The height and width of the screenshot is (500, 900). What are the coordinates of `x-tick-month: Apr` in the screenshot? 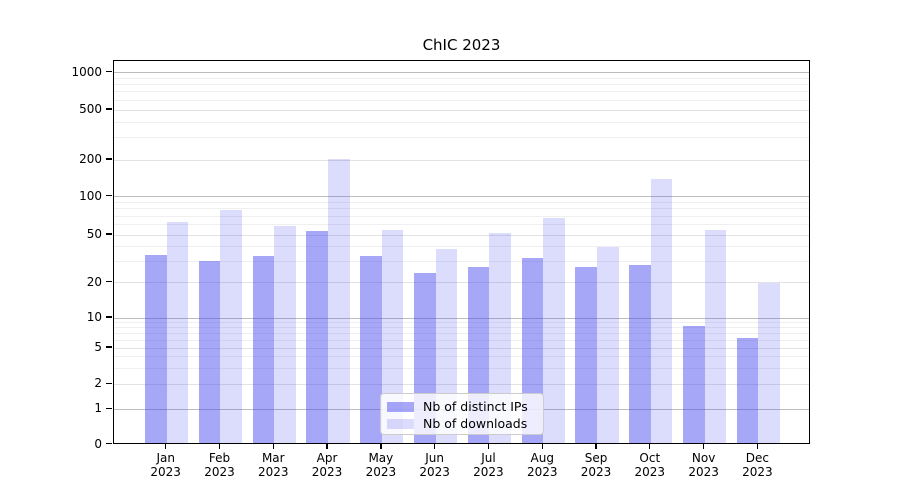 It's located at (327, 458).